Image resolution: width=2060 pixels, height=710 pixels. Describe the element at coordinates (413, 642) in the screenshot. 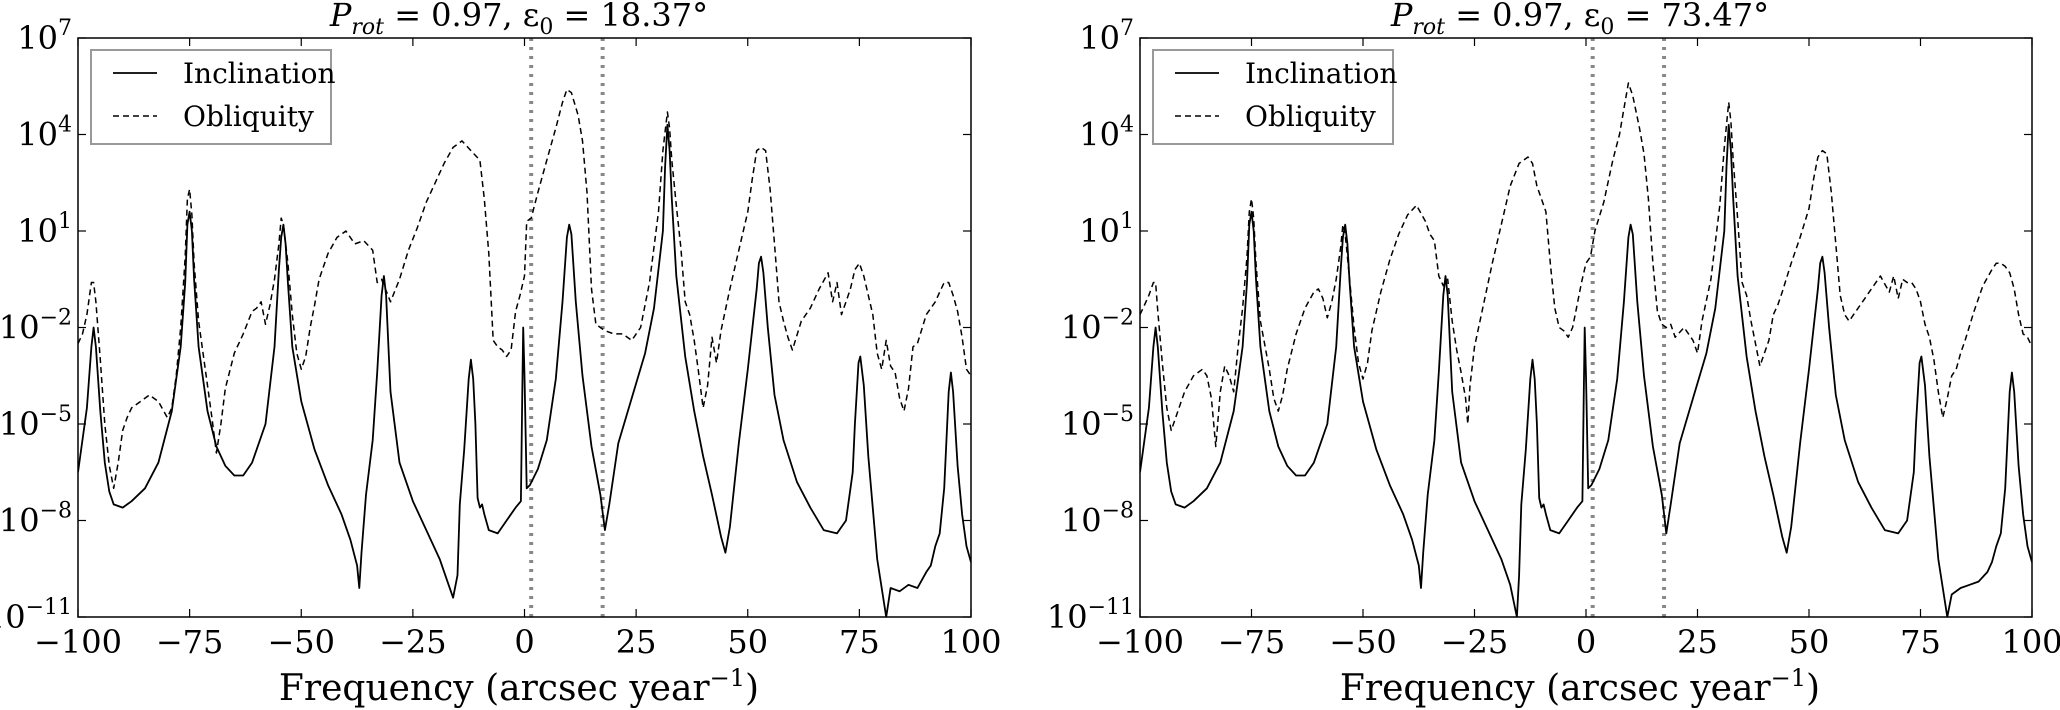

I see `left-x-tick-label: −25` at that location.